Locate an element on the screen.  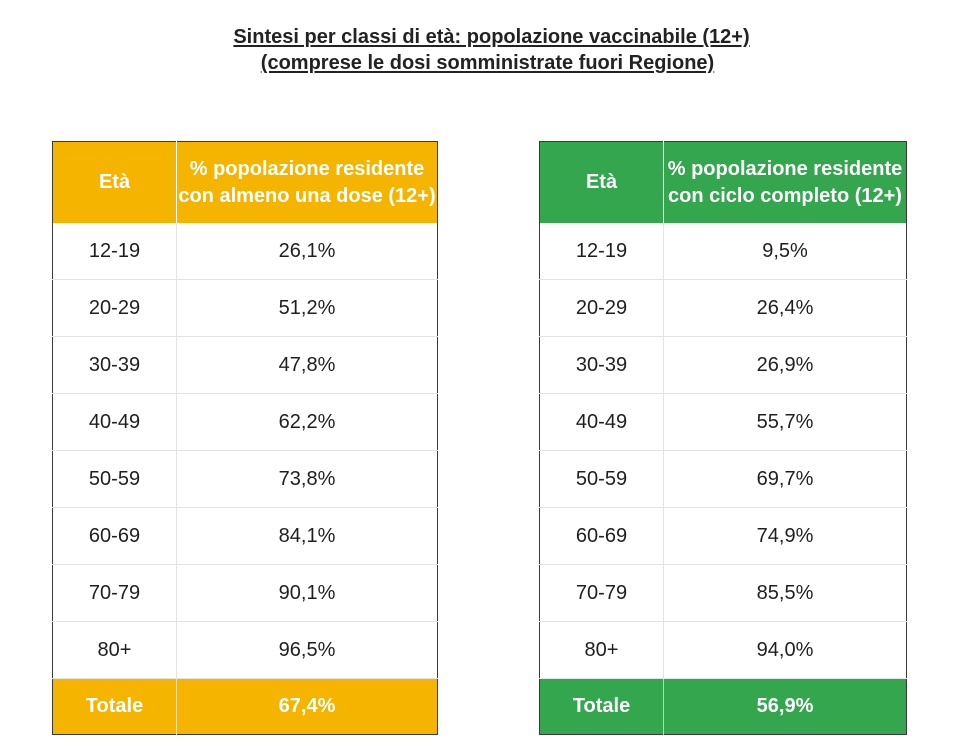
table-row: 50-59 69,7% is located at coordinates (723, 479).